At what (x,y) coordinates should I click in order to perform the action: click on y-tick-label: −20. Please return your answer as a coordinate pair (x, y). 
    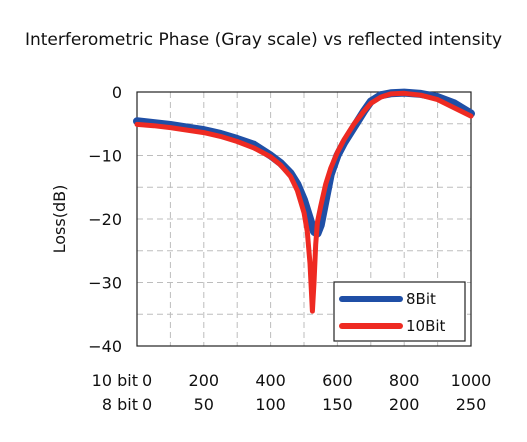
    Looking at the image, I should click on (105, 219).